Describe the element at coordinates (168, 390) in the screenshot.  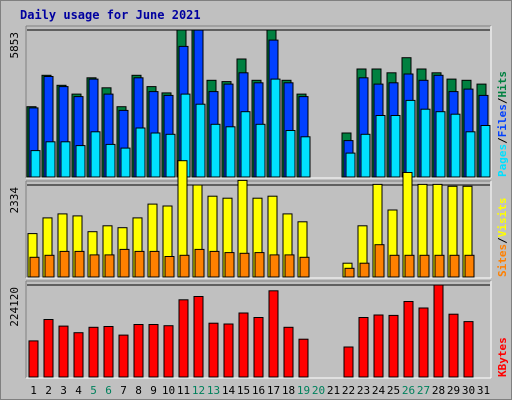
I see `x-tick-day-10: 10` at that location.